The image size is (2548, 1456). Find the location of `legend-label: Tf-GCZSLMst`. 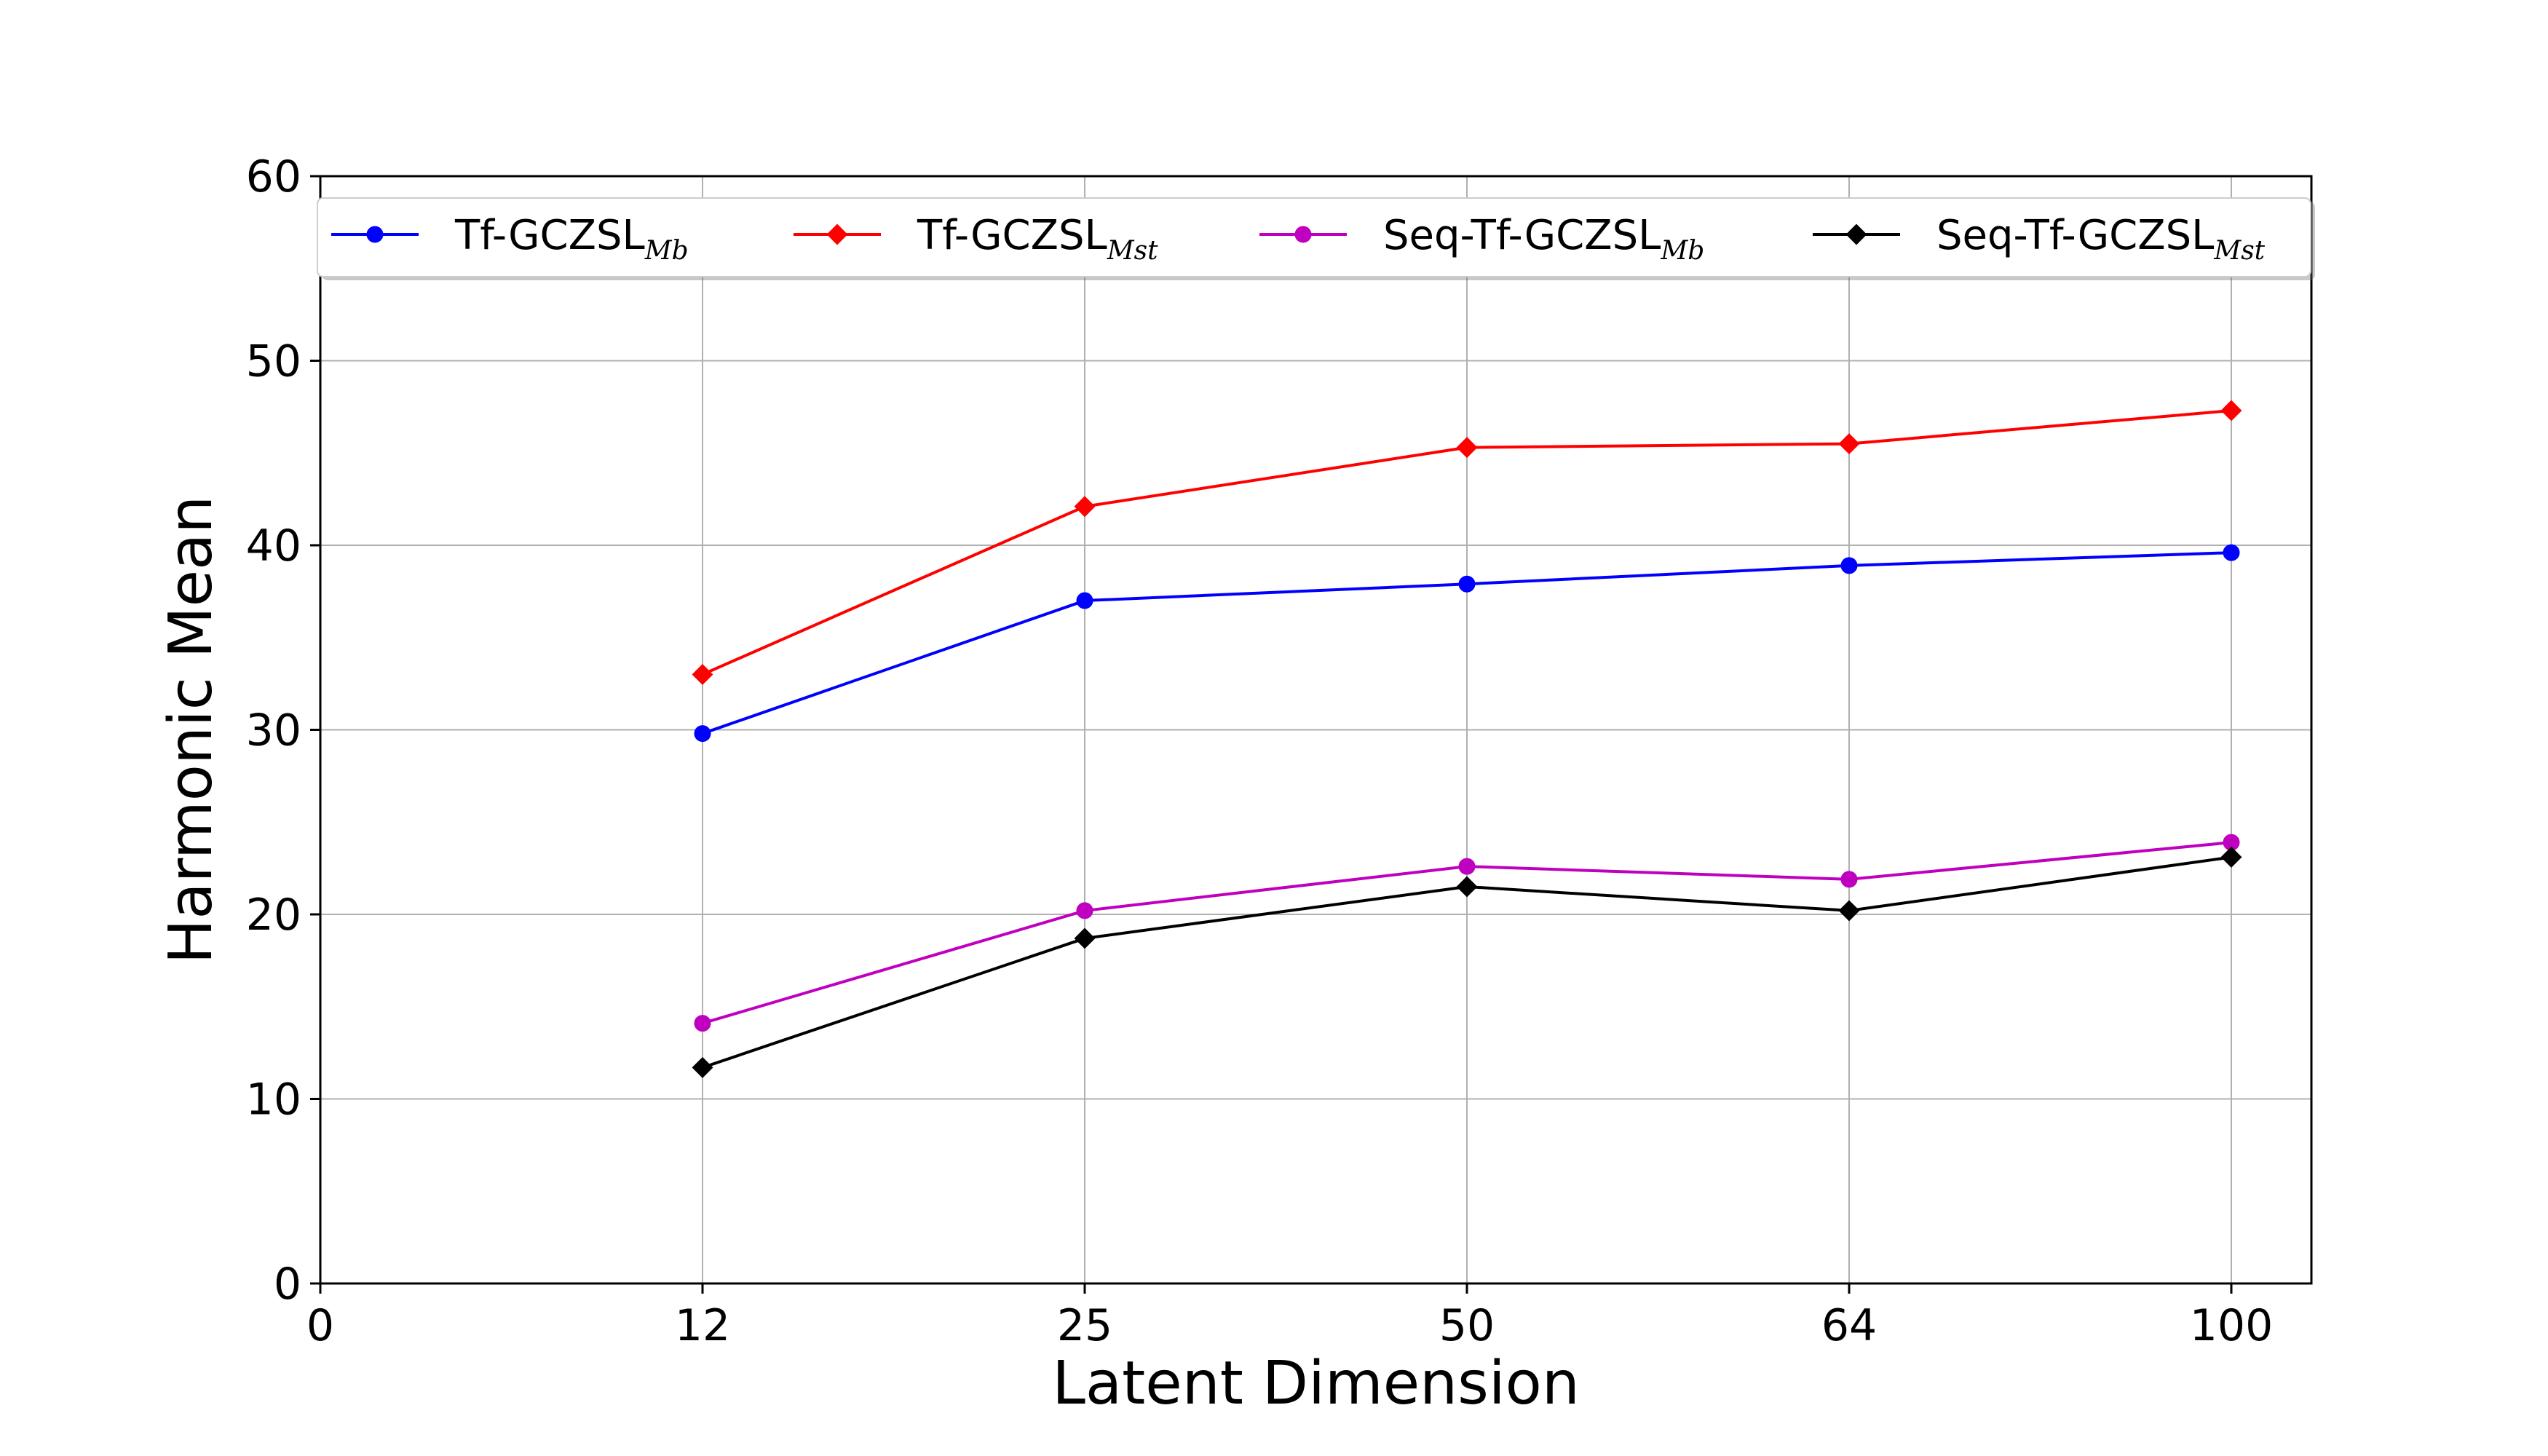

legend-label: Tf-GCZSLMst is located at coordinates (1037, 239).